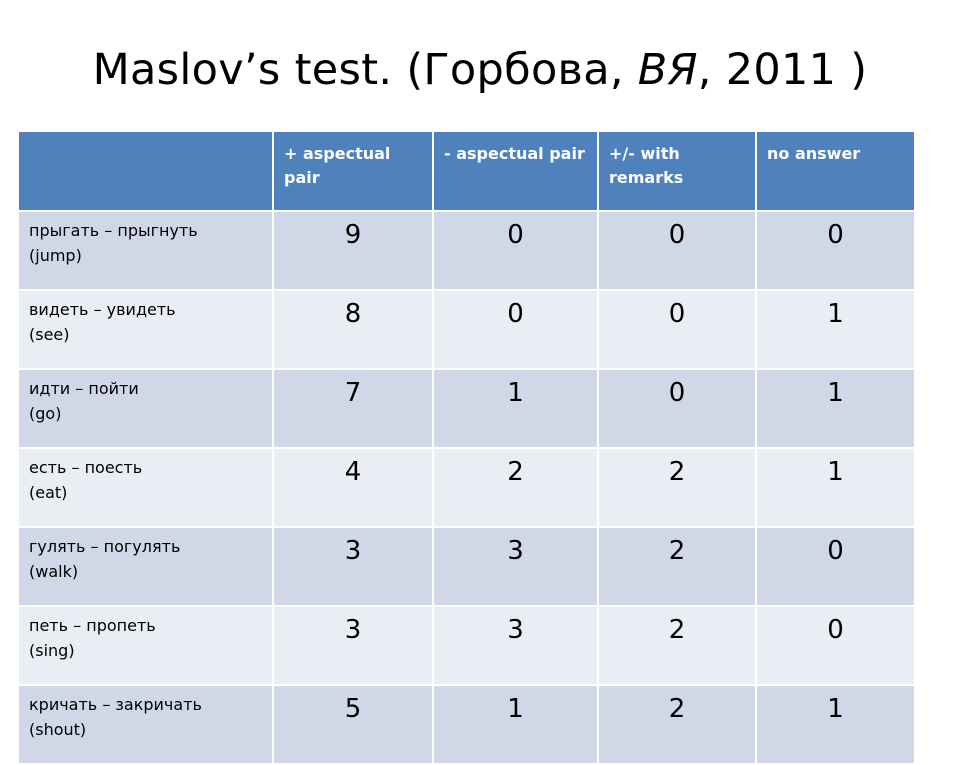 The image size is (960, 765). What do you see at coordinates (92, 625) in the screenshot?
I see `verb-pair: петь – пропеть` at bounding box center [92, 625].